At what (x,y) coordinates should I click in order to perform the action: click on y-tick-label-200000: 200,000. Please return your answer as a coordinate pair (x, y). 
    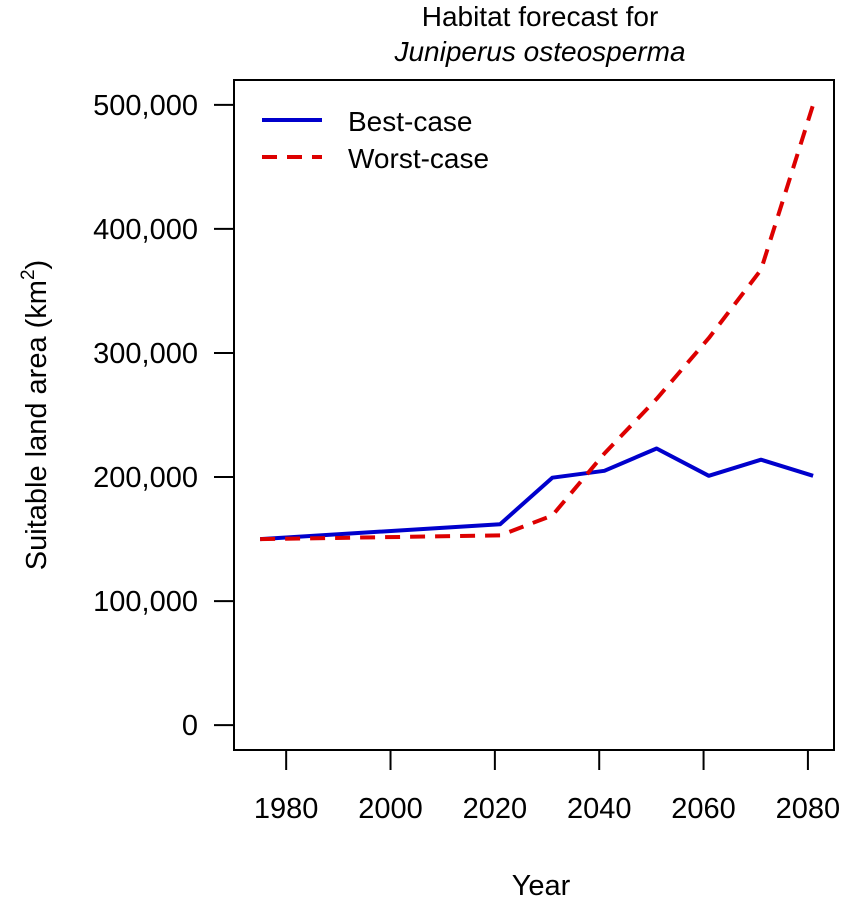
    Looking at the image, I should click on (145, 478).